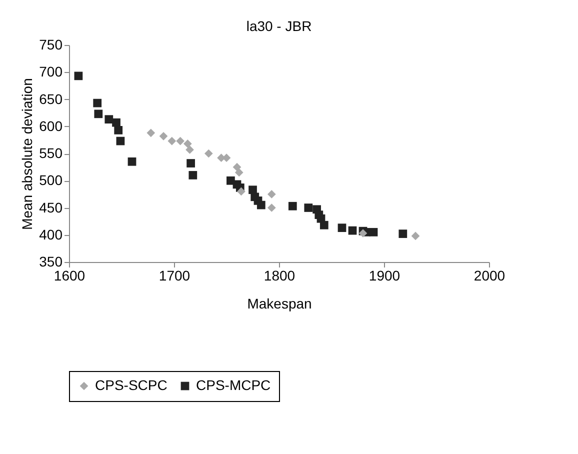  I want to click on y-tick-label: 400, so click(51, 234).